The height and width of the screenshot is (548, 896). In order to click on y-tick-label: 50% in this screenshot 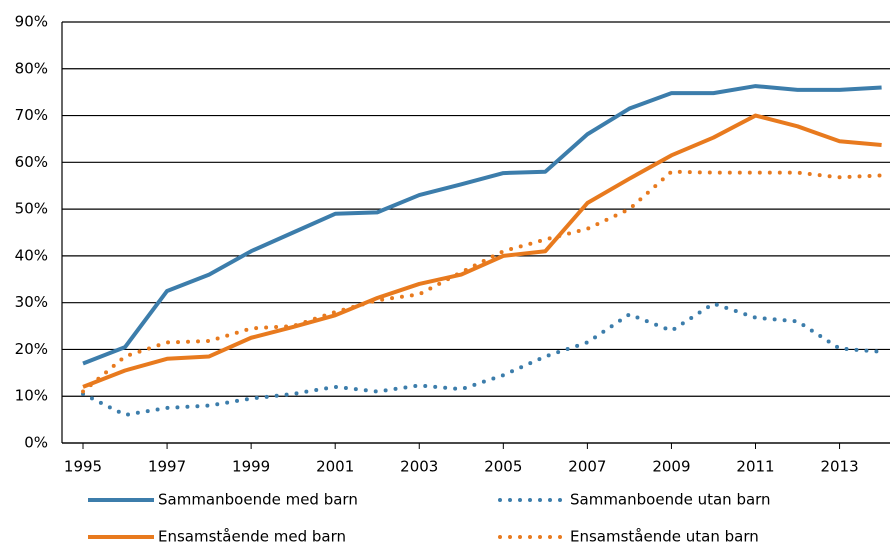, I will do `click(31, 209)`.